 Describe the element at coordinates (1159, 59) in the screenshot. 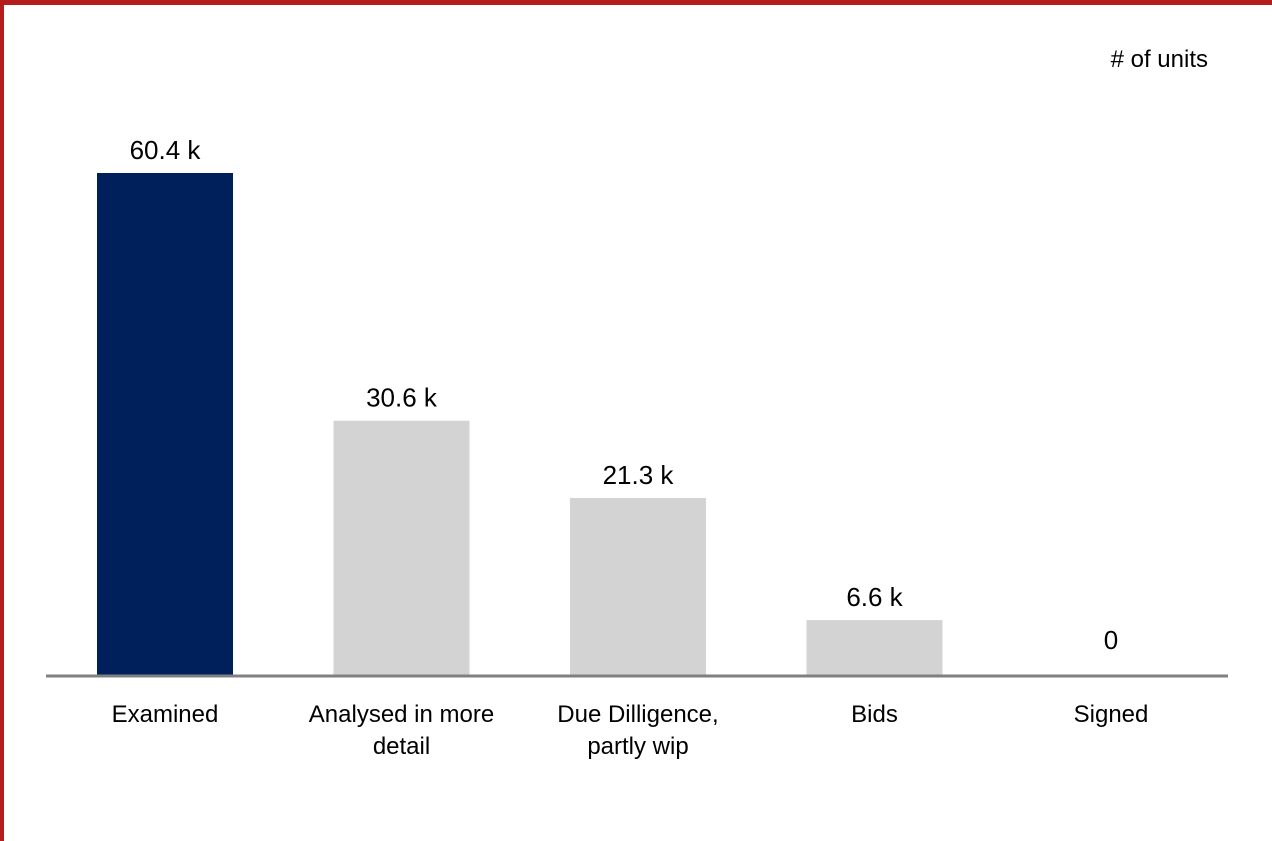

I see `unit-label: # of units` at that location.